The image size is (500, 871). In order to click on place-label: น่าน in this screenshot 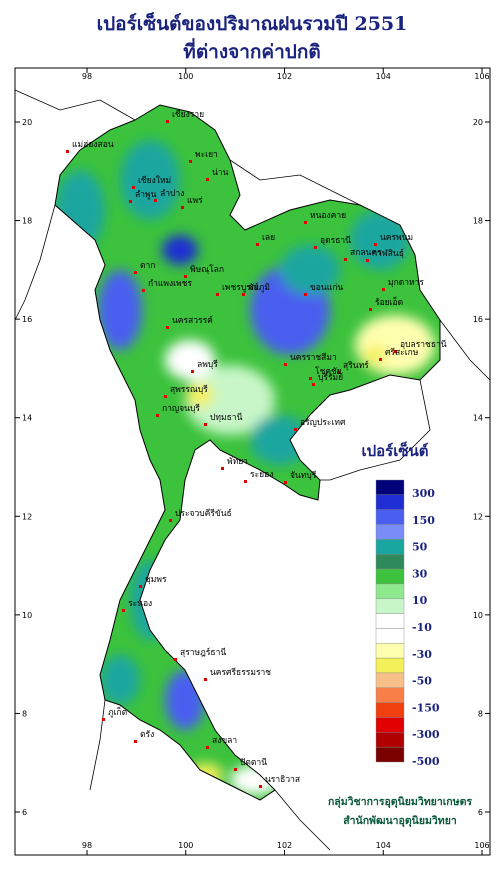, I will do `click(220, 173)`.